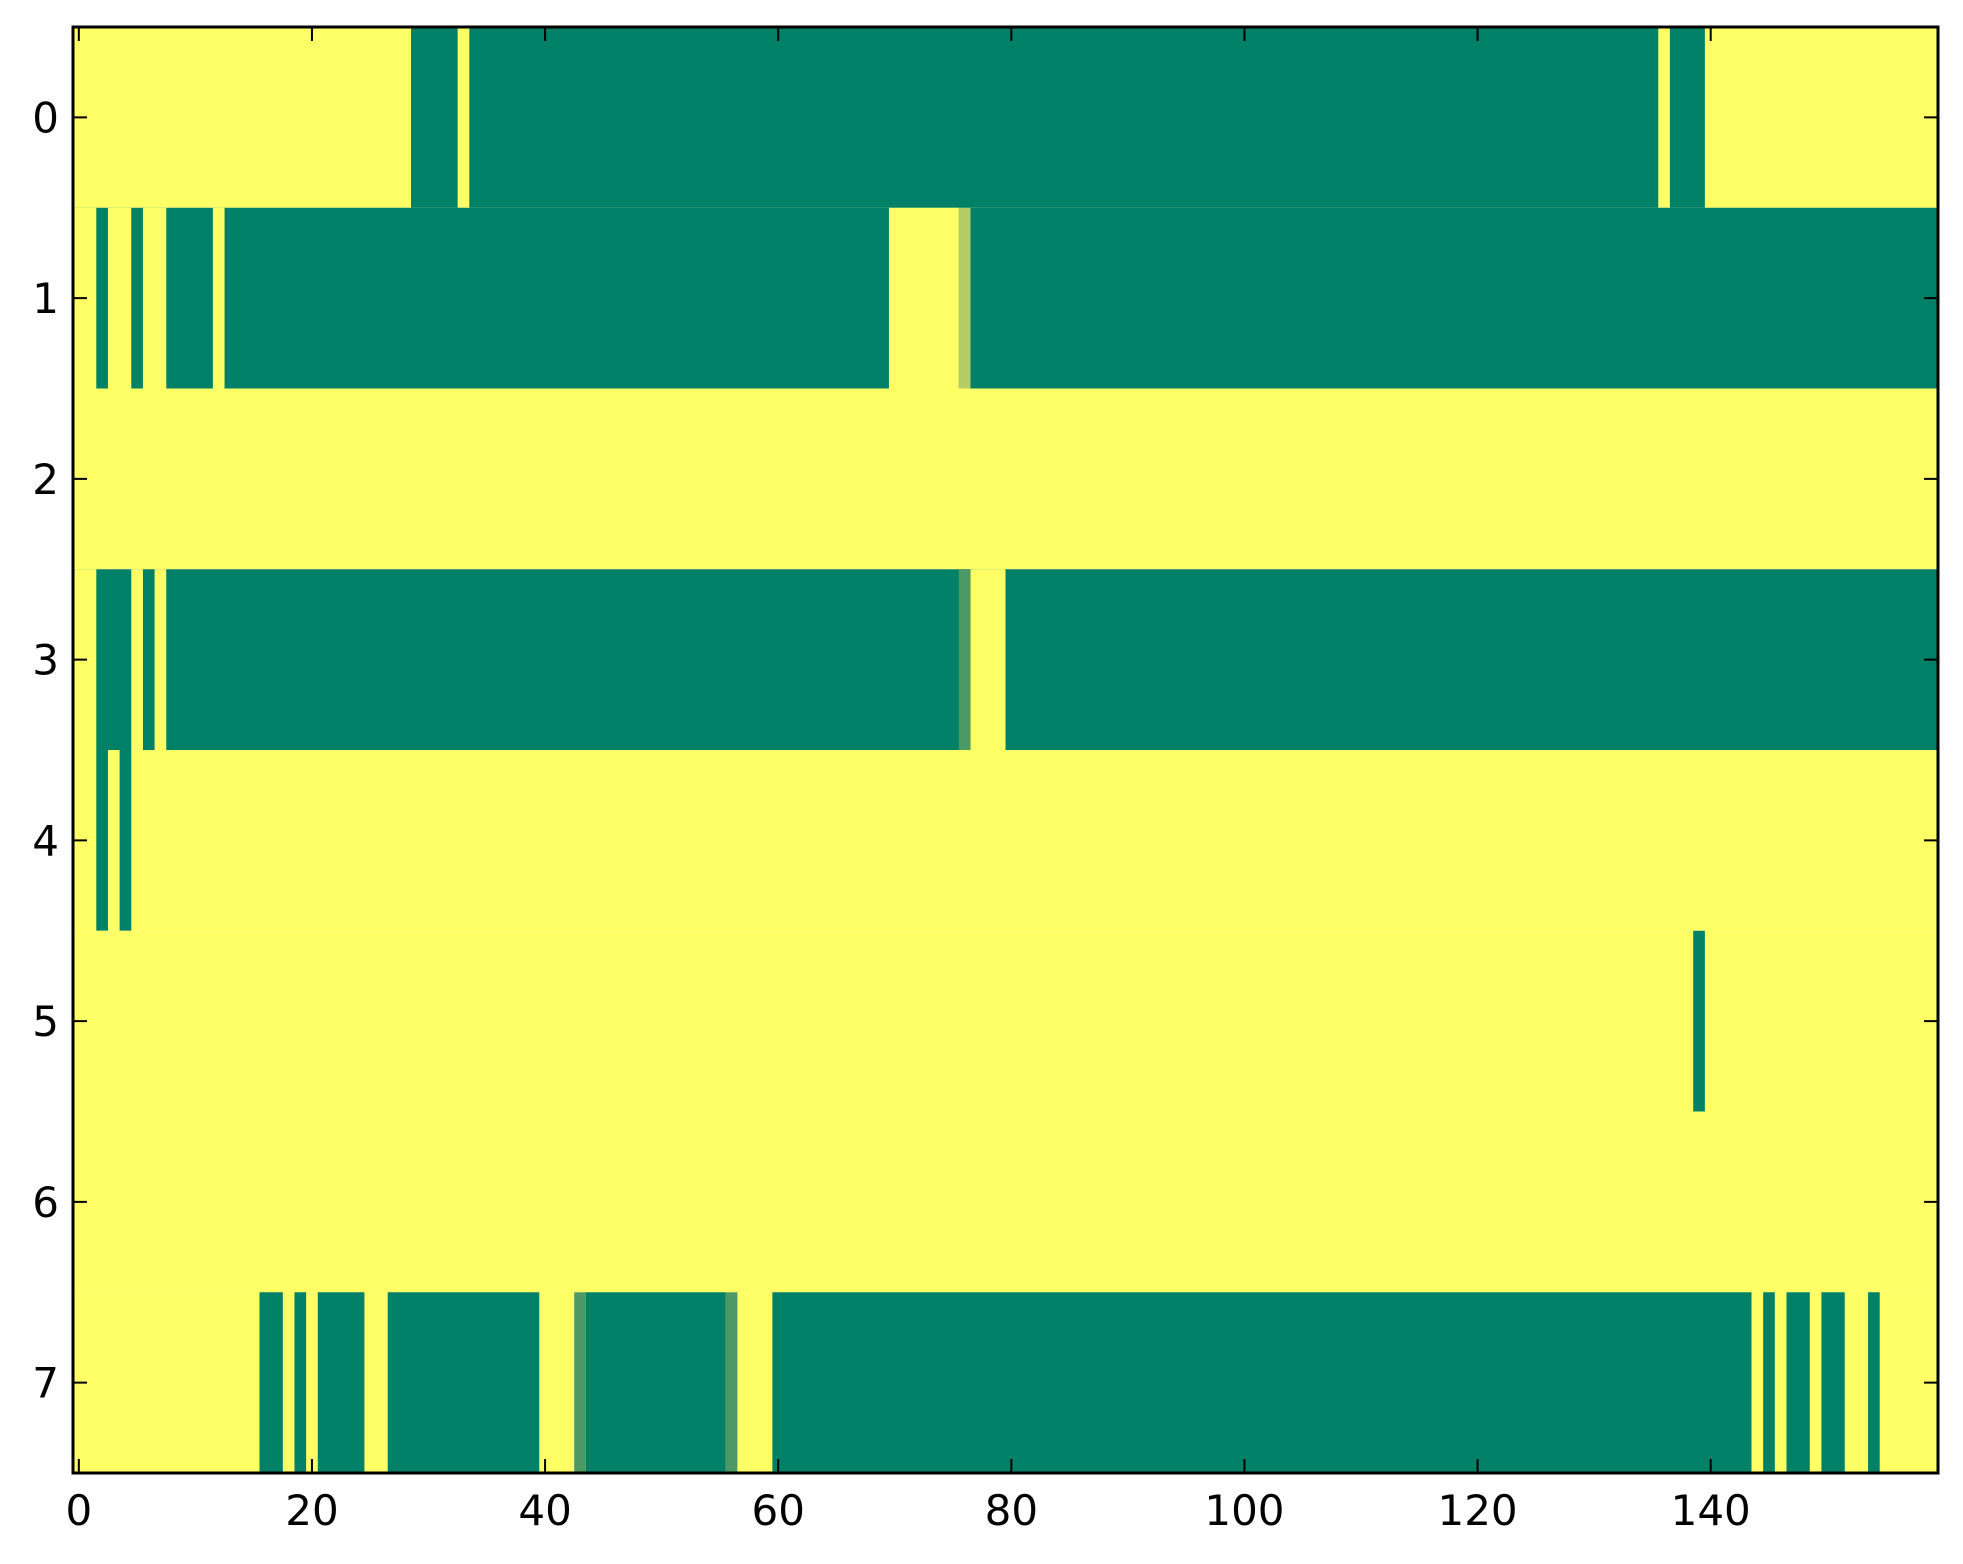 This screenshot has width=1963, height=1564. Describe the element at coordinates (1005, 479) in the screenshot. I see `heatmap-row-2-background` at that location.